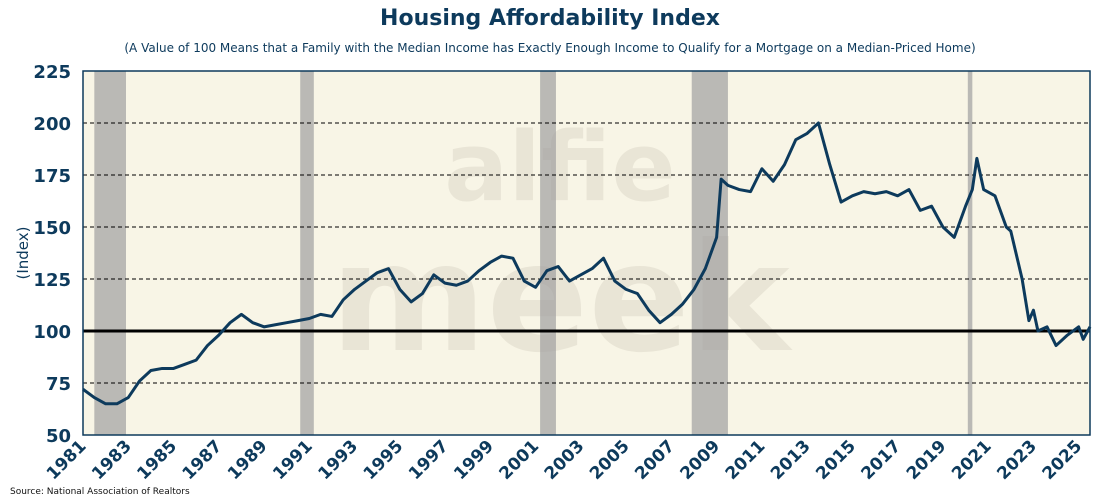  I want to click on x-tick-label: 2017, so click(882, 460).